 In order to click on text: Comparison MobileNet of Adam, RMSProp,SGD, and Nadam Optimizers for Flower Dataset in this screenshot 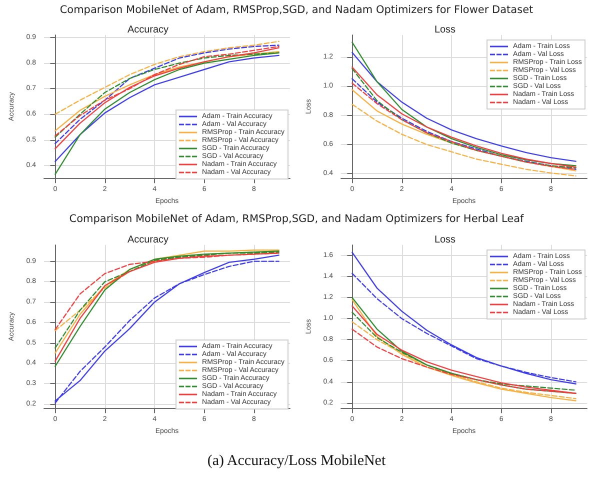, I will do `click(296, 10)`.